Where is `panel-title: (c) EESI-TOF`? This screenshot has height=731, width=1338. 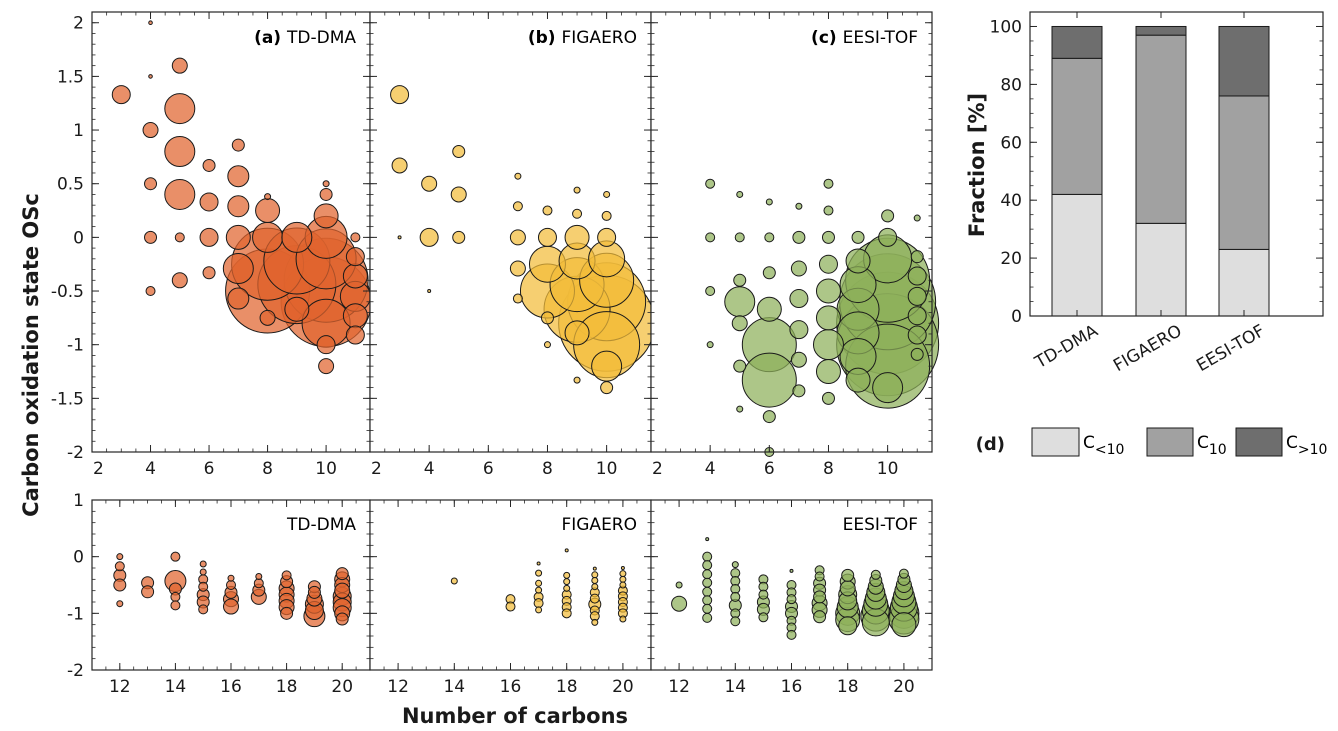 panel-title: (c) EESI-TOF is located at coordinates (864, 38).